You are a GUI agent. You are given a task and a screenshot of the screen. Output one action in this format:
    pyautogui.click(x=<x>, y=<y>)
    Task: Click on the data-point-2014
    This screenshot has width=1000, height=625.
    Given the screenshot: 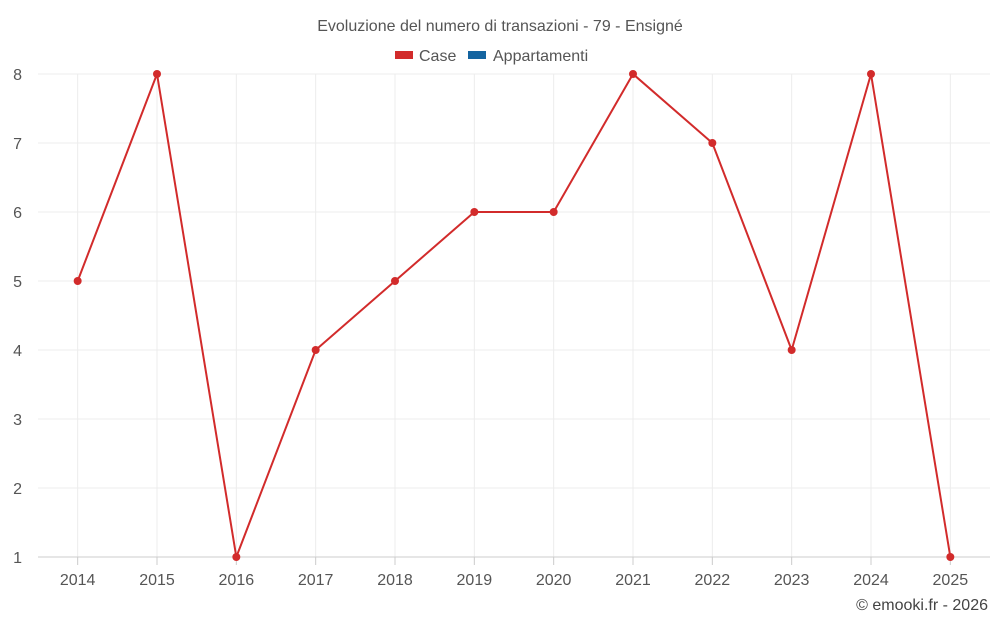 What is the action you would take?
    pyautogui.click(x=77, y=281)
    